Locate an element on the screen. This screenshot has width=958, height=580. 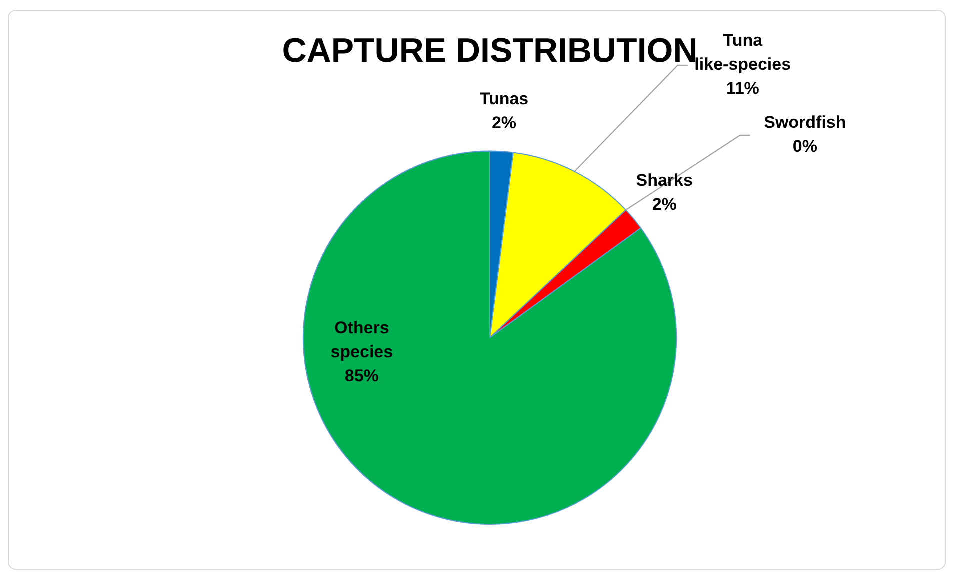
slice-label: Others species is located at coordinates (362, 340).